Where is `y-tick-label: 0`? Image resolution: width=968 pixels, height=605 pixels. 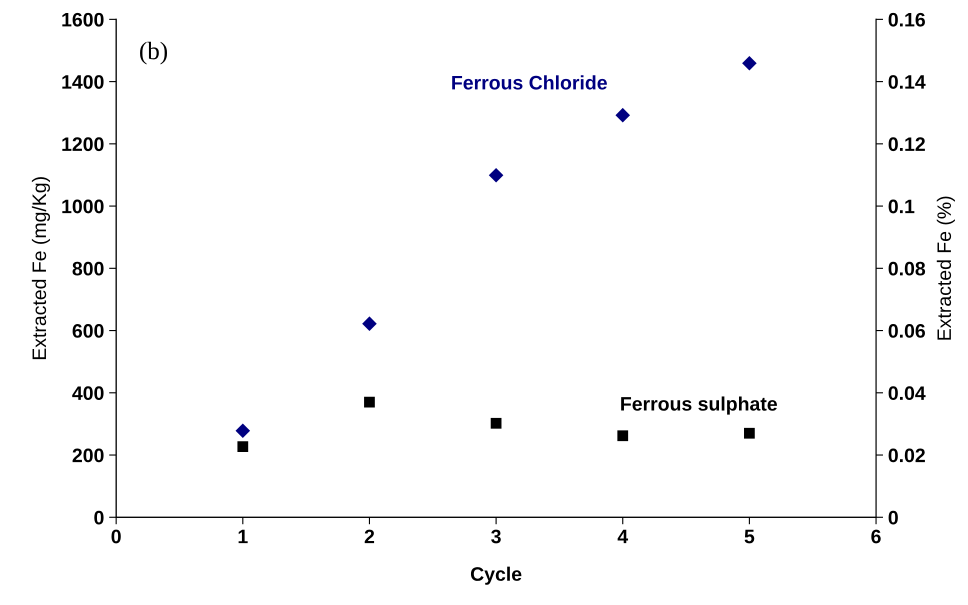 y-tick-label: 0 is located at coordinates (99, 517).